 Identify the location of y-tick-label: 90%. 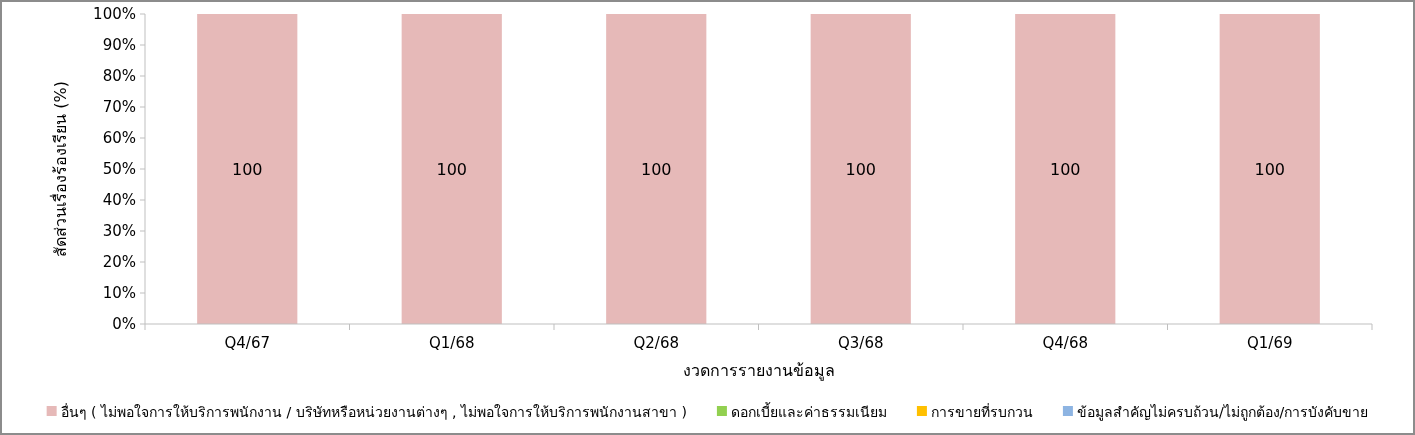
(119, 45).